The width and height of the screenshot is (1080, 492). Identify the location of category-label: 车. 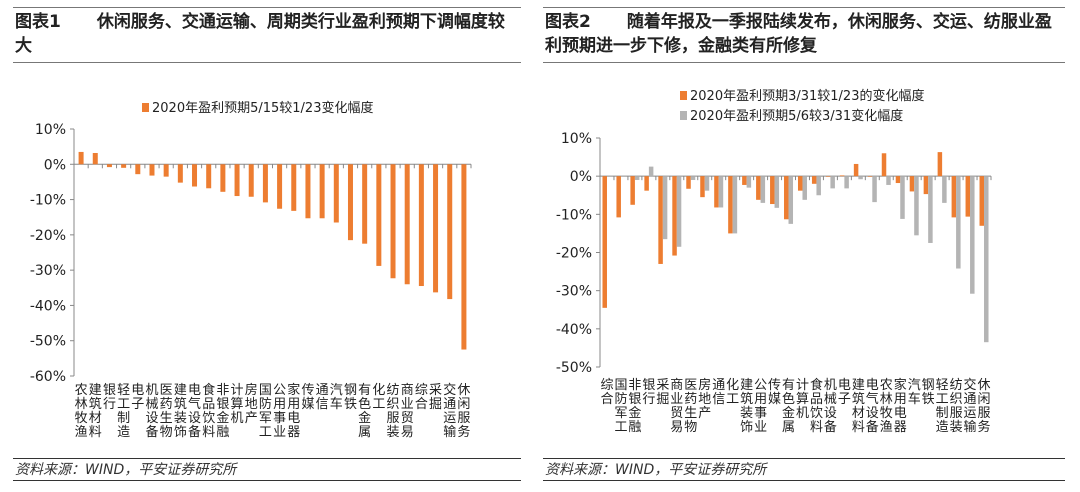
(336, 404).